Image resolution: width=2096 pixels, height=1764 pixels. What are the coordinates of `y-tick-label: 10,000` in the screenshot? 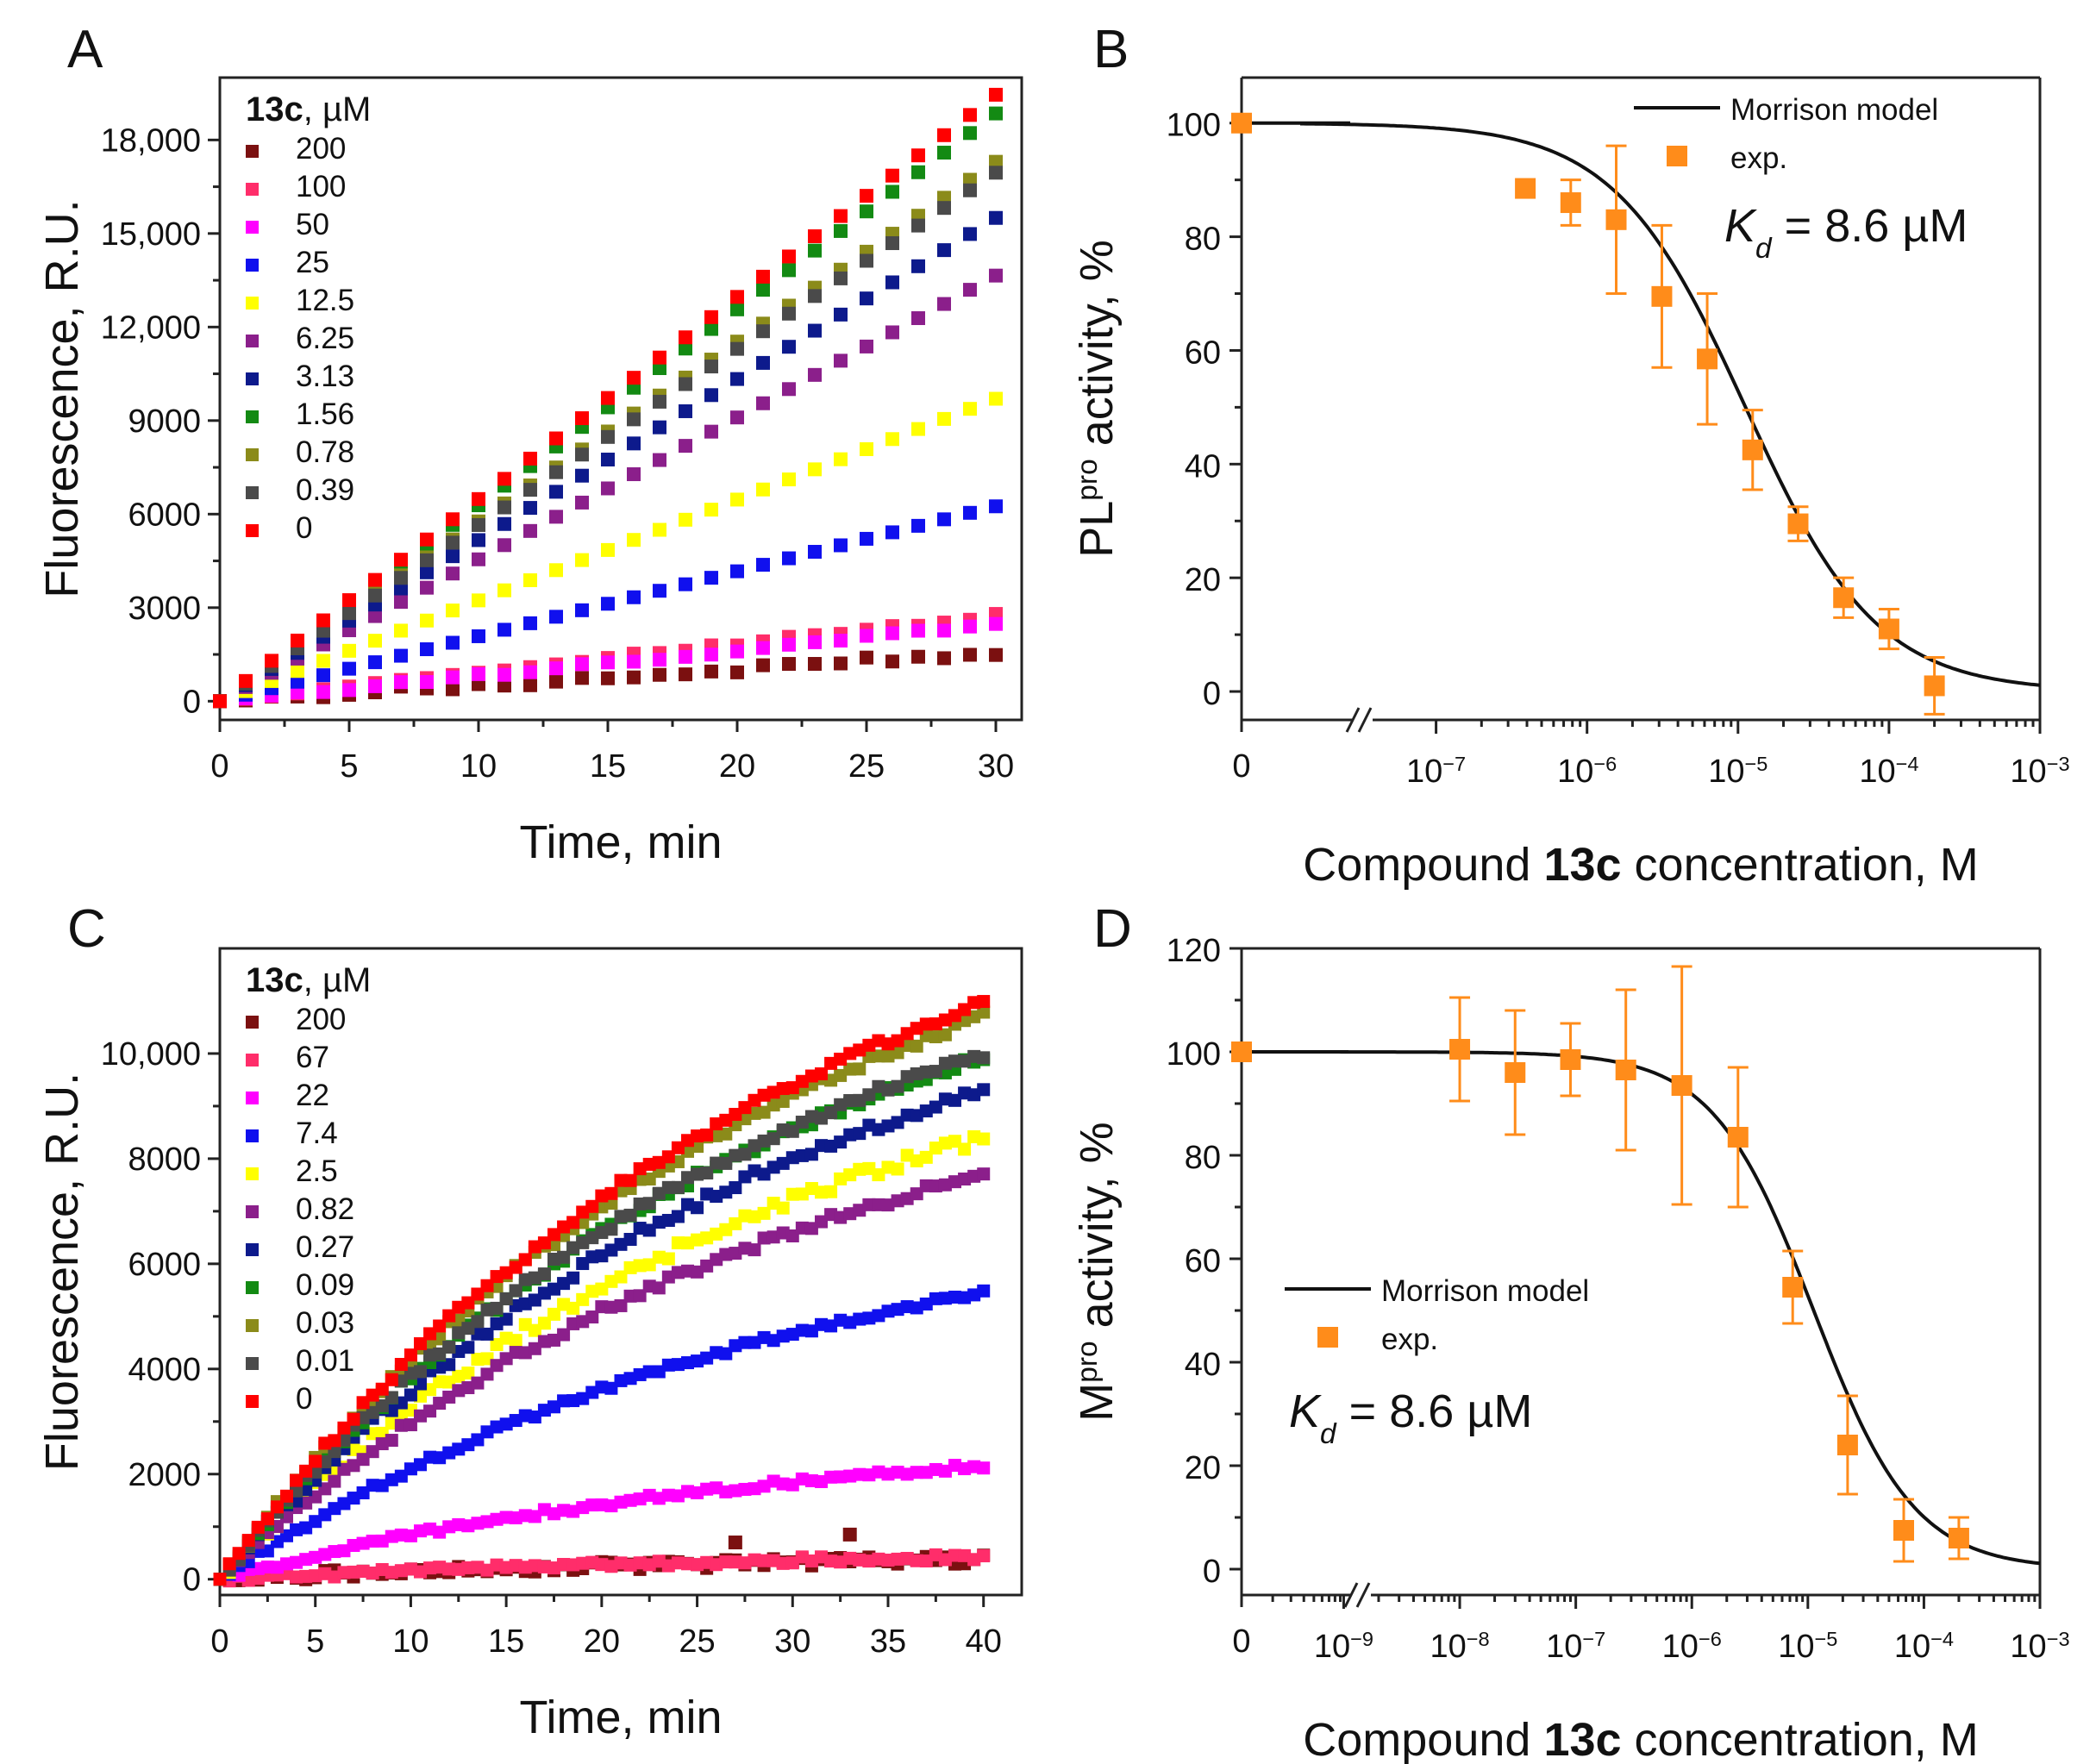 It's located at (151, 1055).